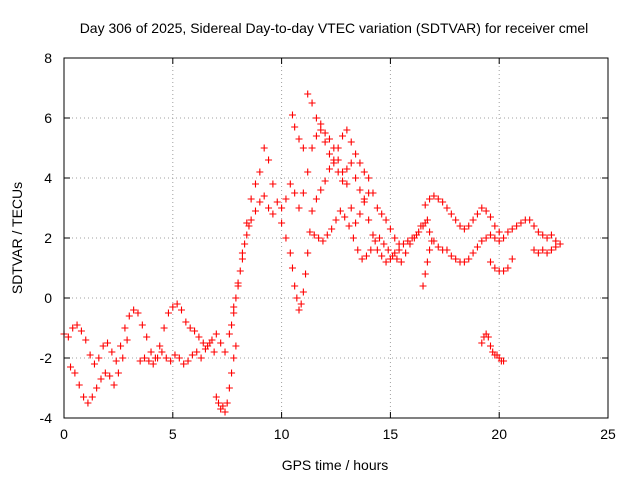 Image resolution: width=640 pixels, height=480 pixels. Describe the element at coordinates (499, 434) in the screenshot. I see `x-tick-label: 20` at that location.